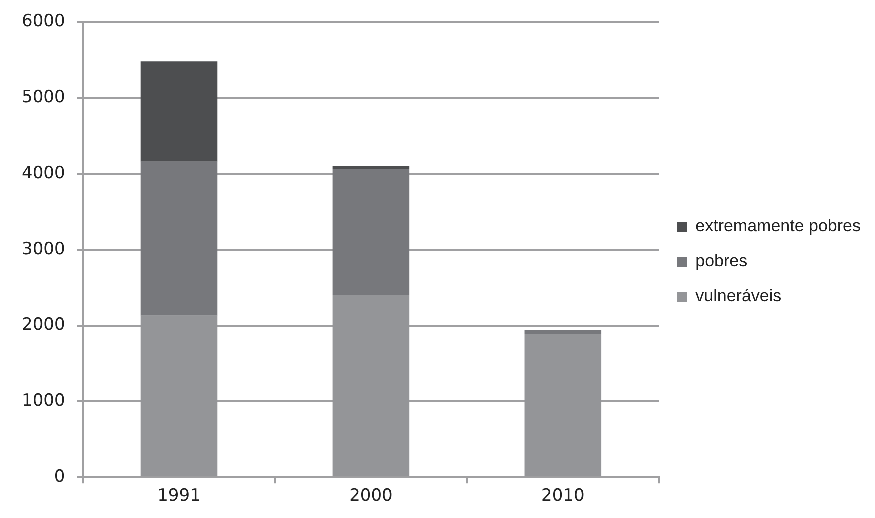 This screenshot has width=875, height=518. I want to click on y-tick-label: 0, so click(60, 477).